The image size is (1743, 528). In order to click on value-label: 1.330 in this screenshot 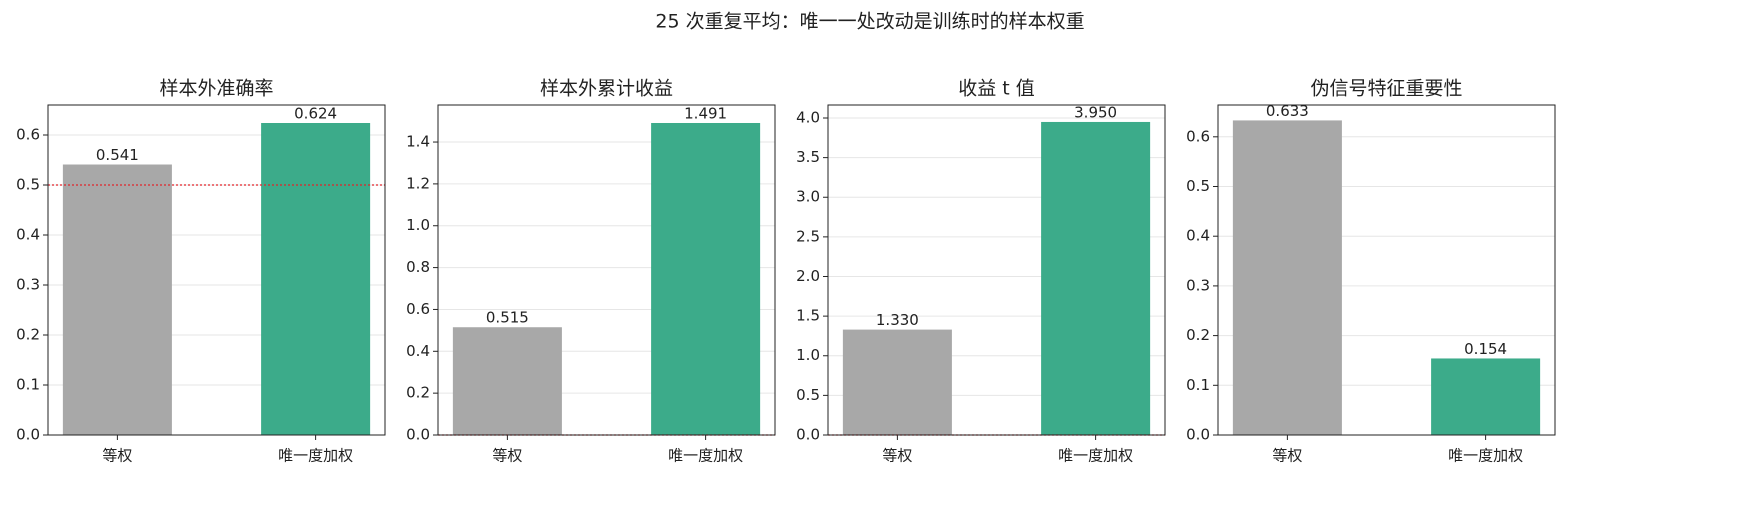, I will do `click(897, 320)`.